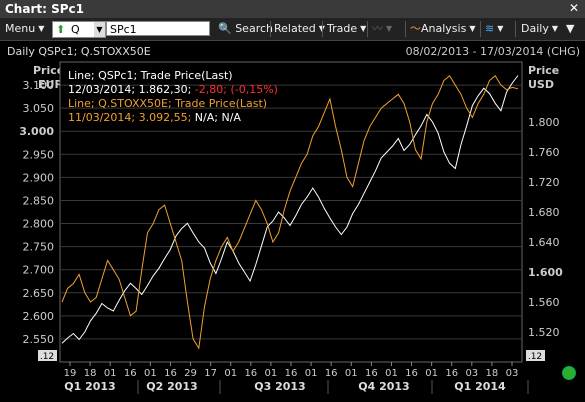  Describe the element at coordinates (130, 89) in the screenshot. I see `legend-sp-price: 12/03/2014; 1.862,30;` at that location.